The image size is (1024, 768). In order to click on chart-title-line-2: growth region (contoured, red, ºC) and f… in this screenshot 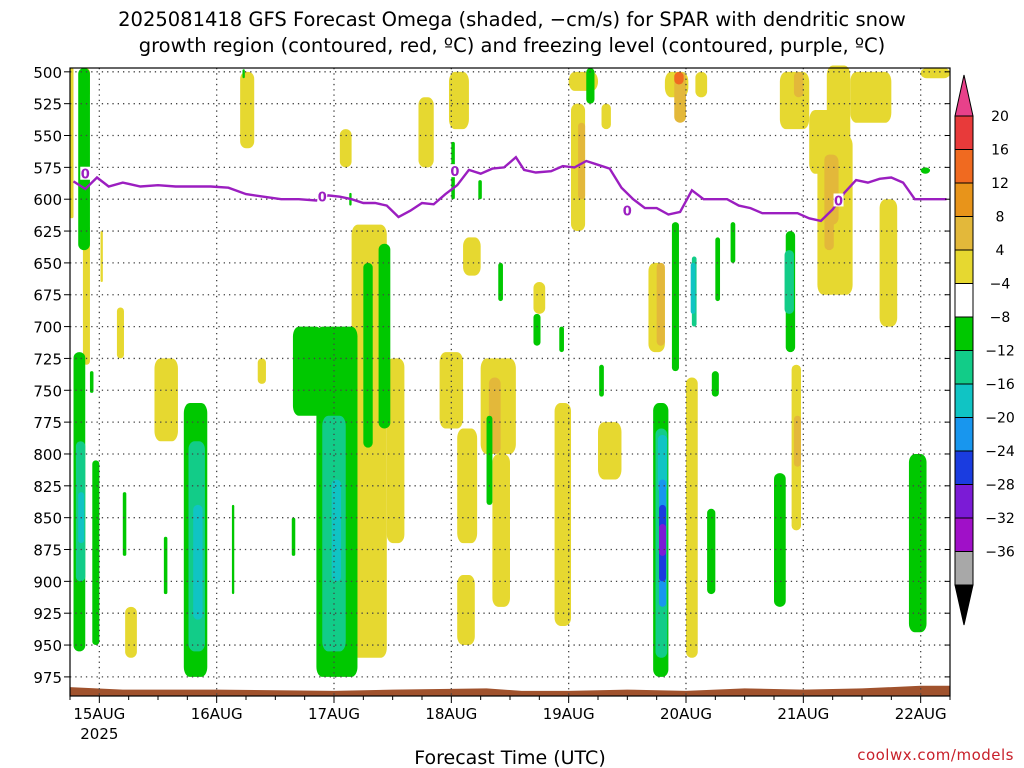, I will do `click(512, 45)`.